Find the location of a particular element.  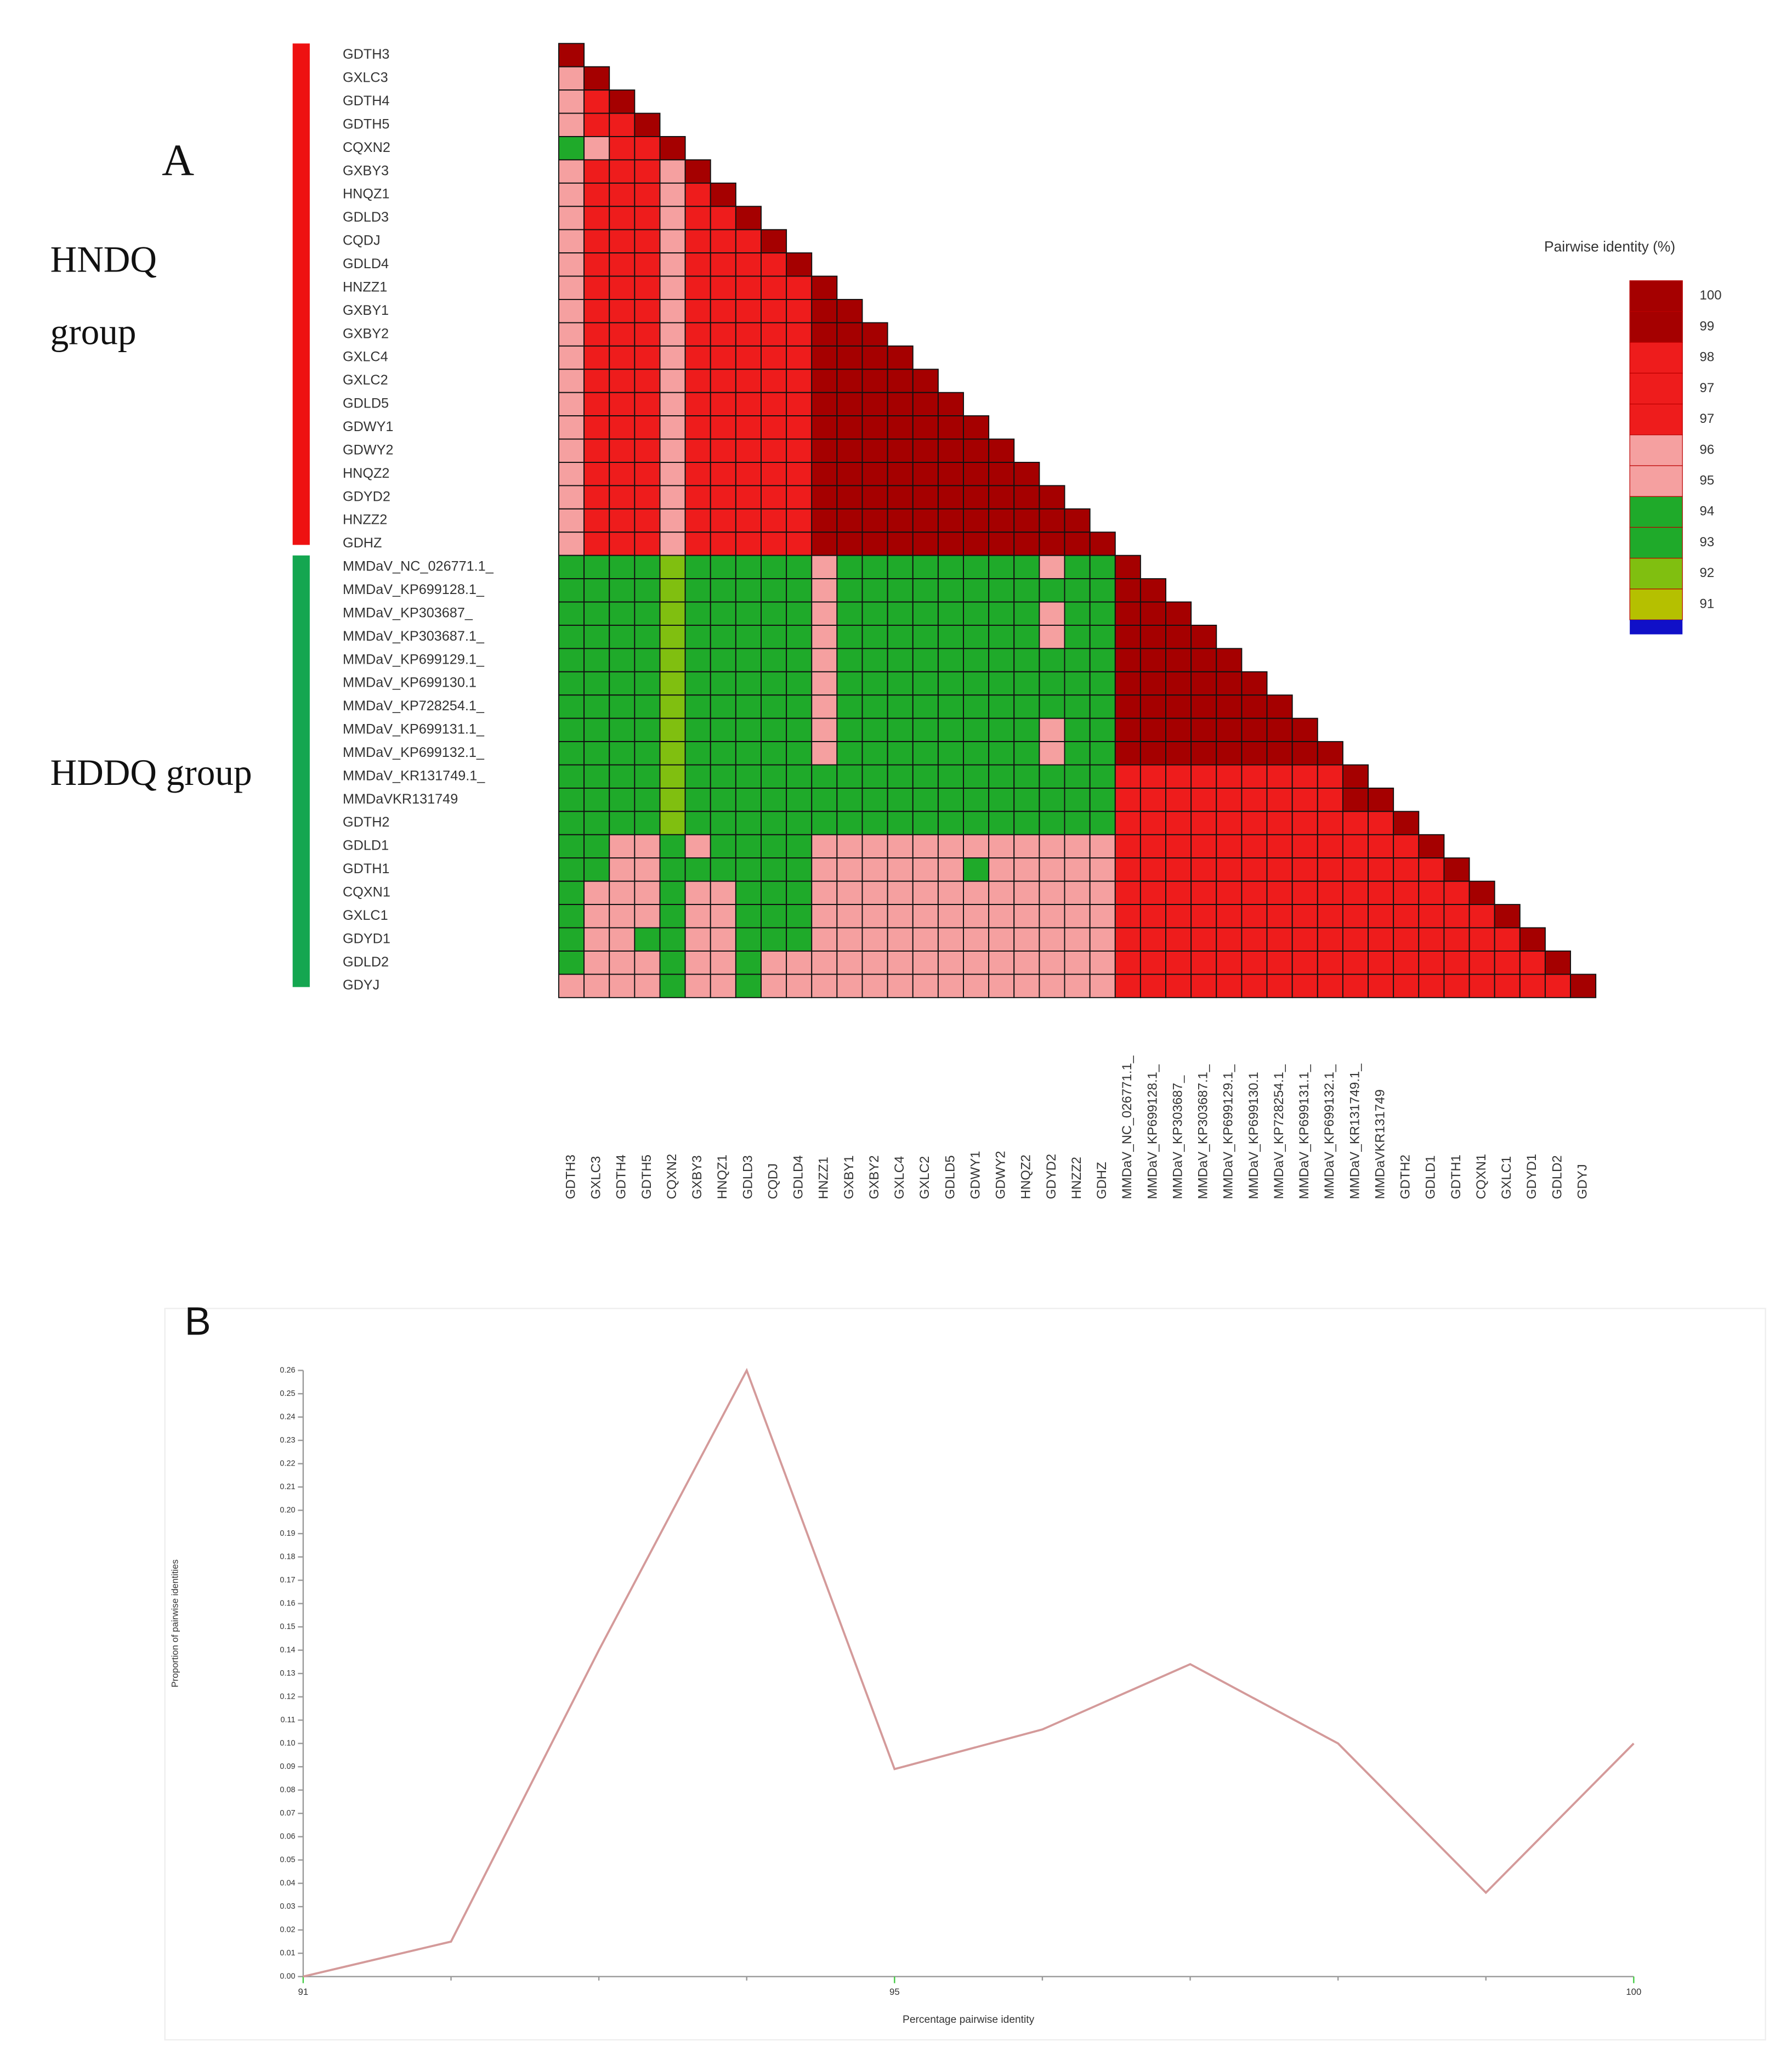

colorbar-tick-label: 96 is located at coordinates (1706, 450).